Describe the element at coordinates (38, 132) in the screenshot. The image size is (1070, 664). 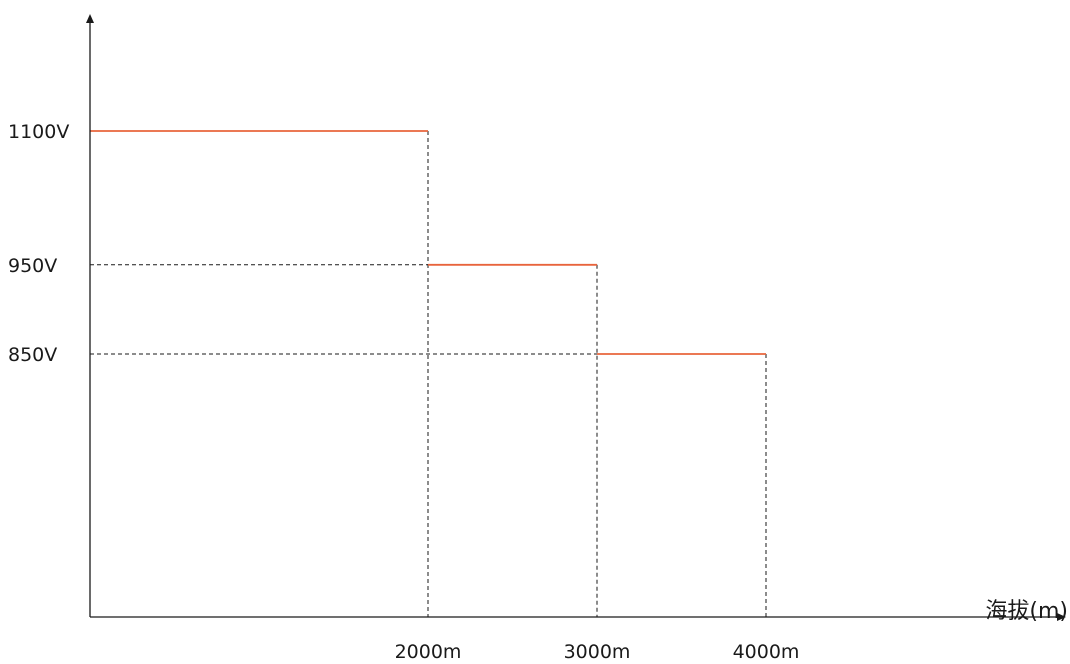
I see `y-tick-label-0: 1100V` at that location.